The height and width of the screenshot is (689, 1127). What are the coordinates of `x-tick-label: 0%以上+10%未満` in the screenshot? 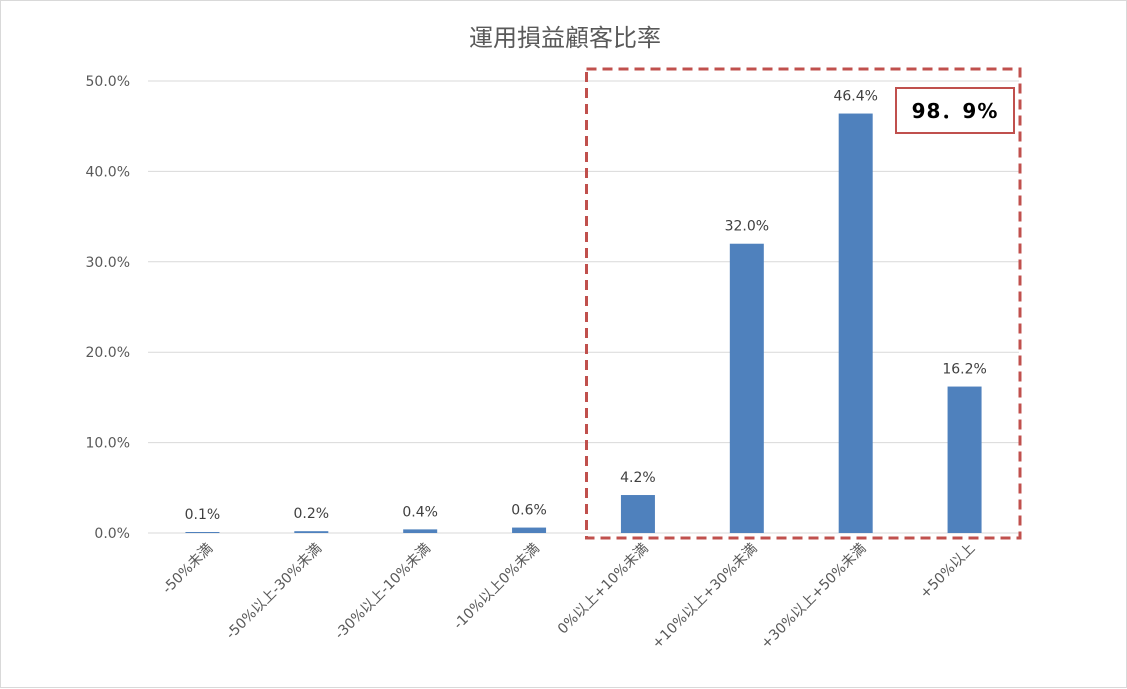 It's located at (603, 589).